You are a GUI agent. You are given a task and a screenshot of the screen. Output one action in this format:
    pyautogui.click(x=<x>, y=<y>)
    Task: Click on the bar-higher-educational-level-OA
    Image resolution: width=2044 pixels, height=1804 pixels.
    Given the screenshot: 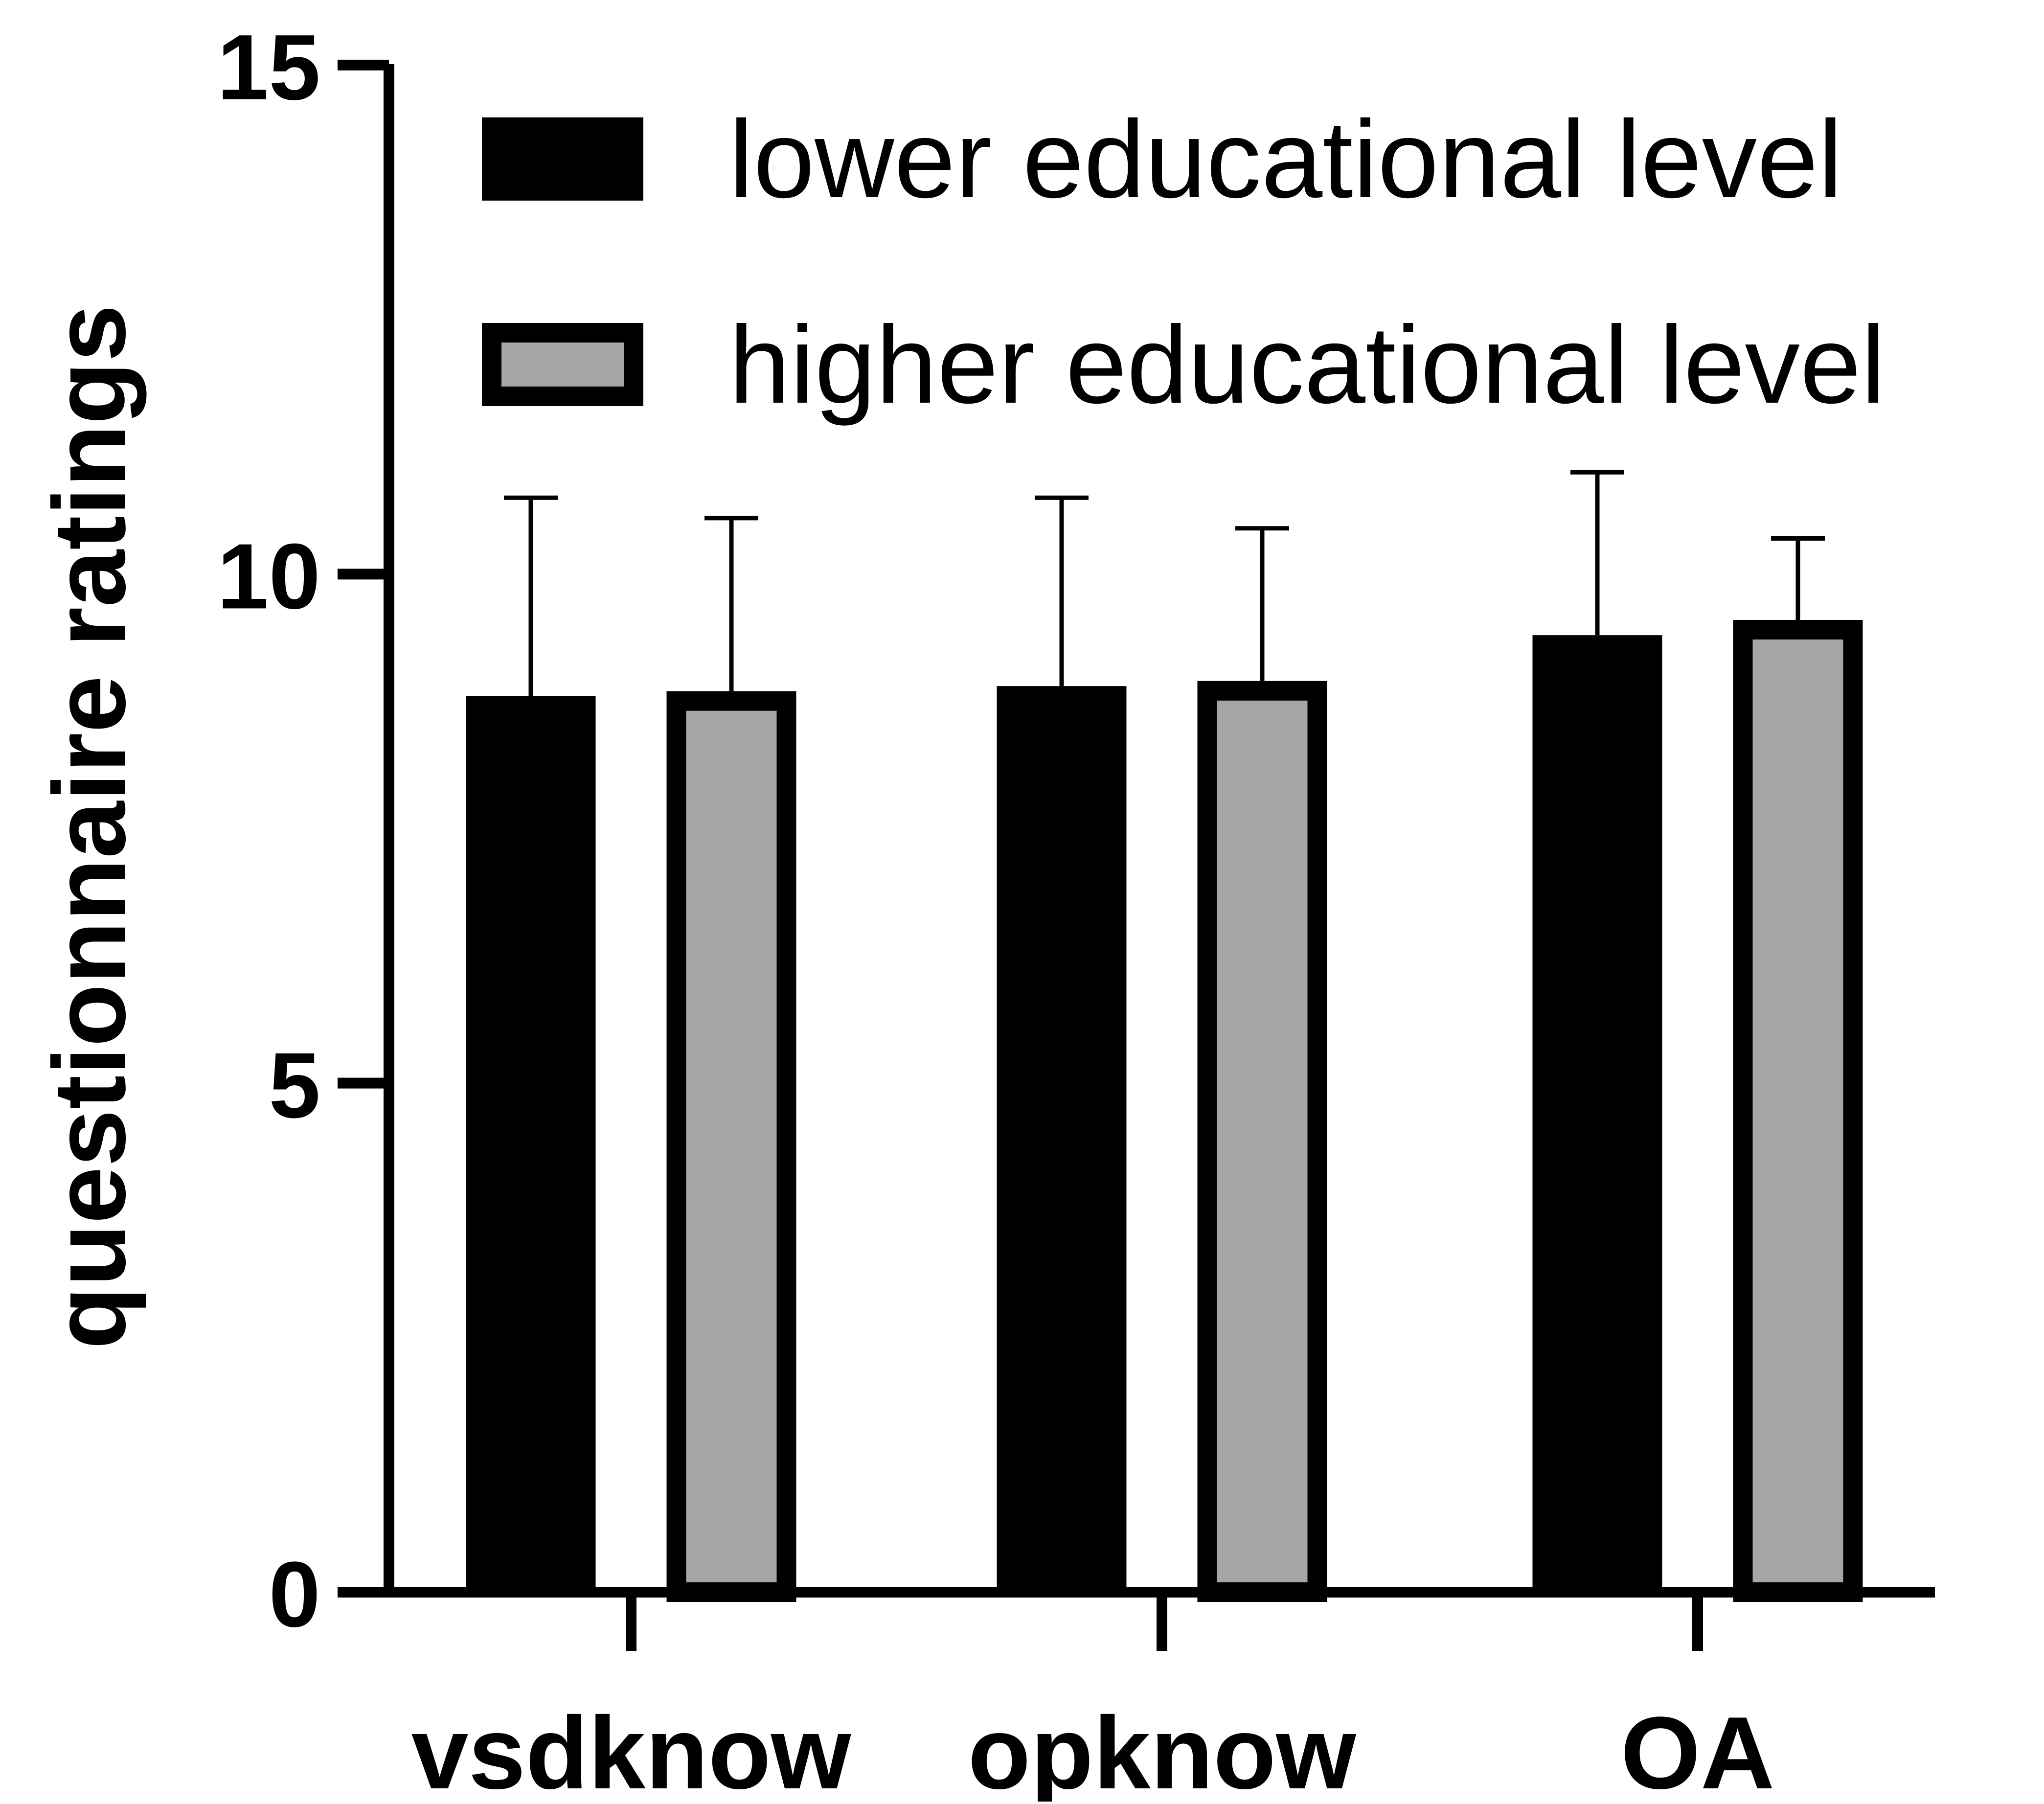 What is the action you would take?
    pyautogui.click(x=1798, y=1110)
    